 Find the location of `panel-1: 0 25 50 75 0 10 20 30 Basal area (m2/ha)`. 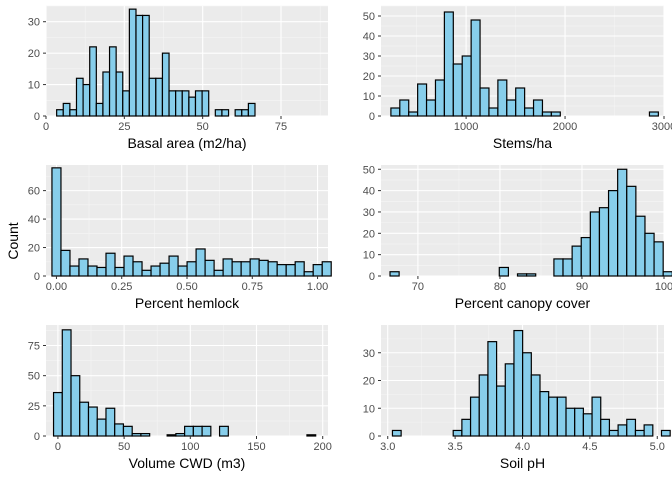

panel-1: 0 25 50 75 0 10 20 30 Basal area (m2/ha) is located at coordinates (178, 78).